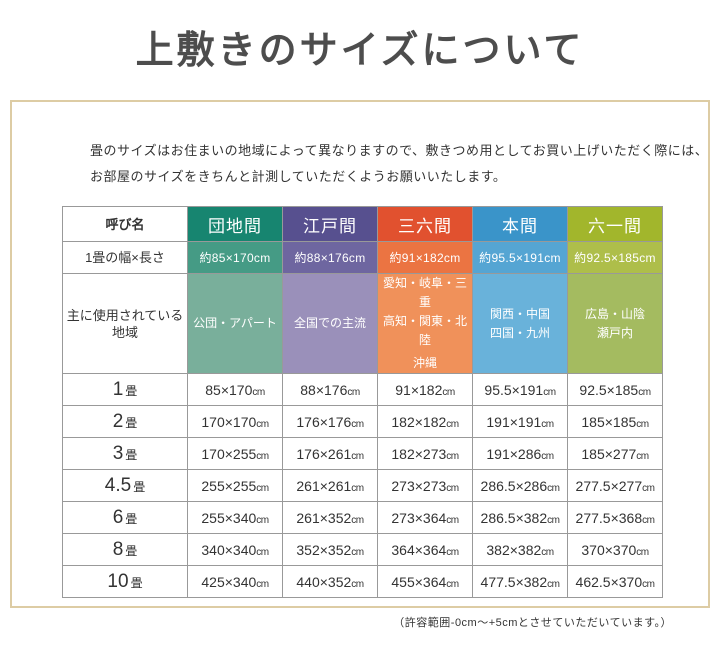 The image size is (720, 645). I want to click on value-cell: 255×255cm, so click(235, 485).